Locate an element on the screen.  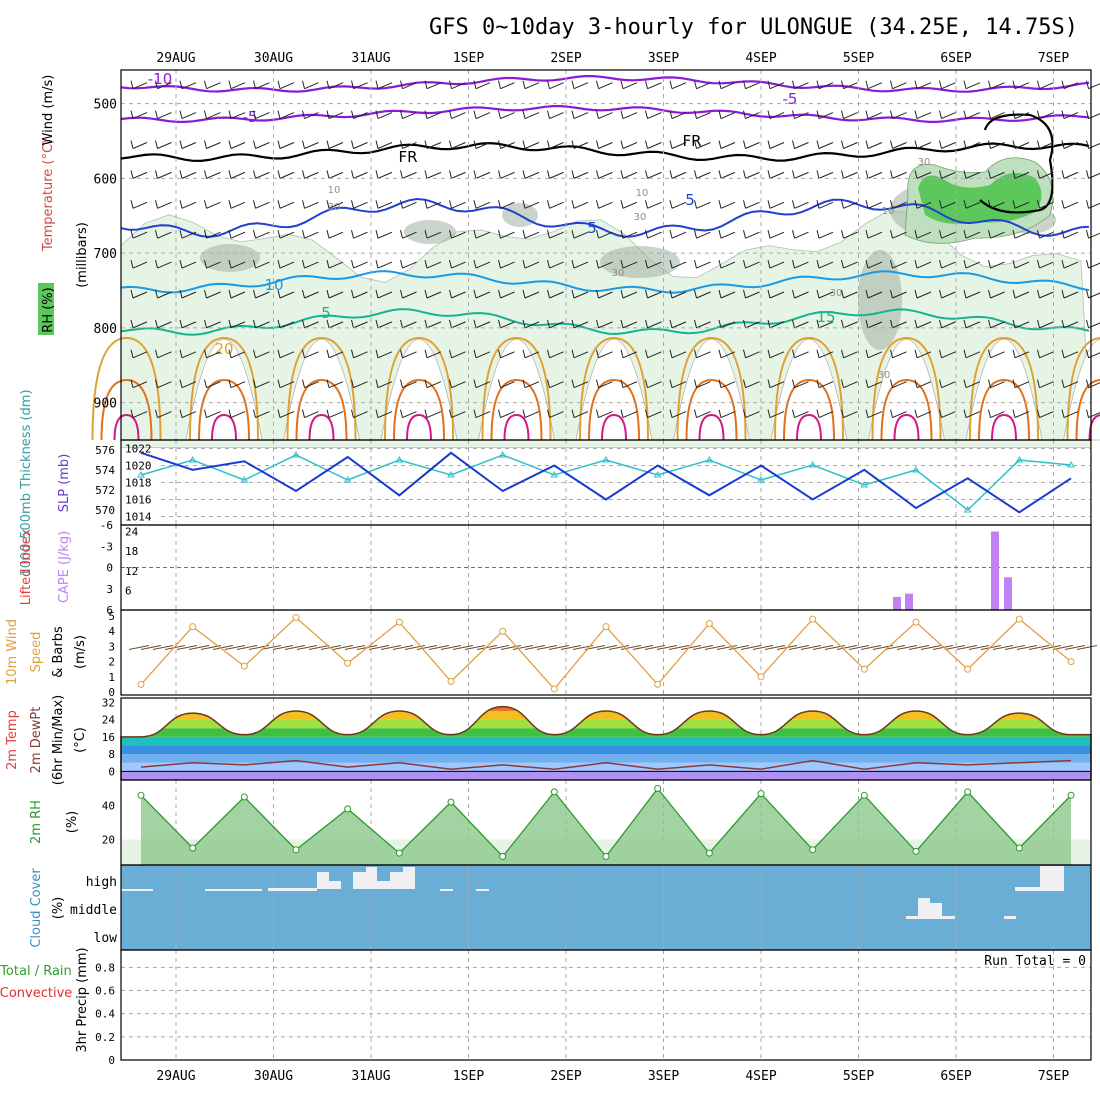
wind-tick-label: 0 is located at coordinates (111, 692).